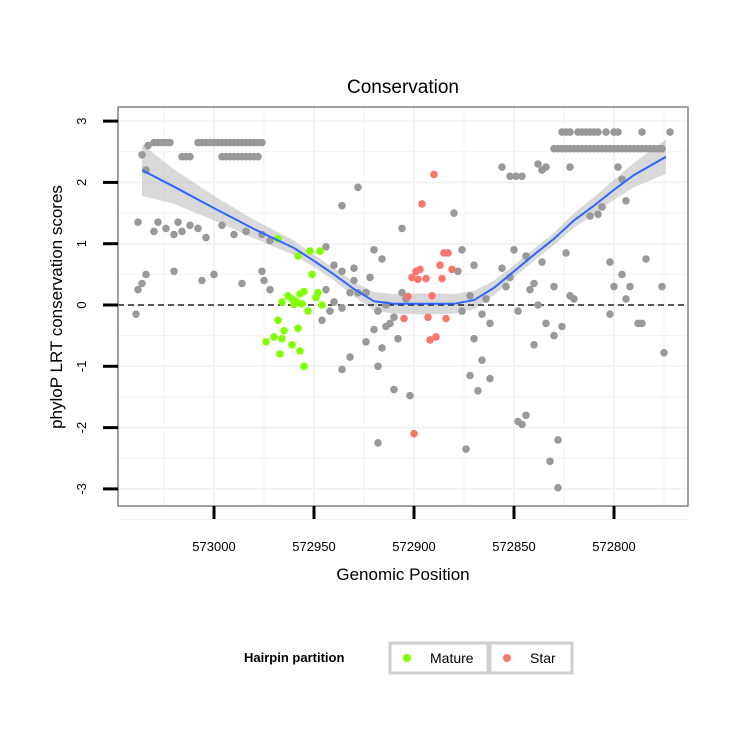 Image resolution: width=750 pixels, height=750 pixels. What do you see at coordinates (452, 658) in the screenshot?
I see `legend-label-mature: Mature` at bounding box center [452, 658].